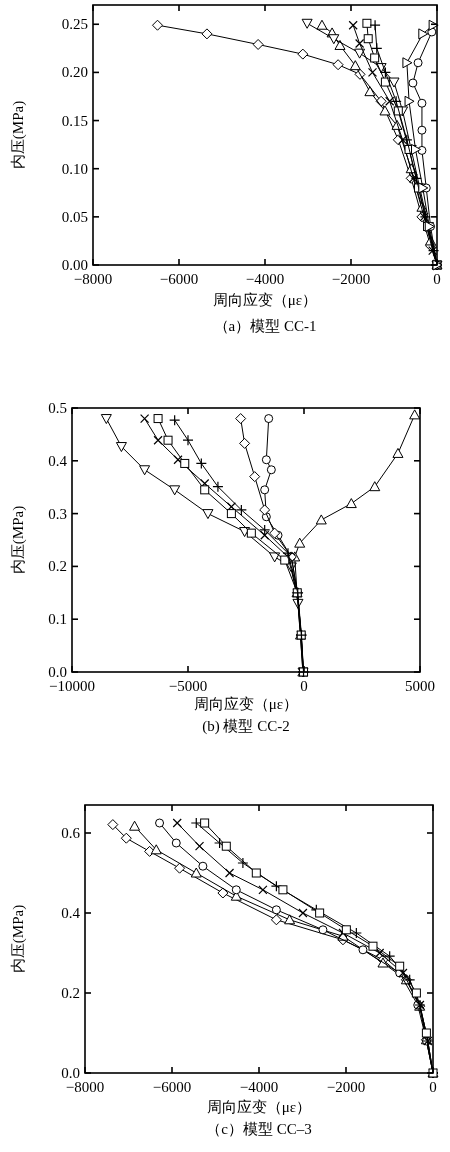  I want to click on x-tick-label: −5000, so click(188, 686).